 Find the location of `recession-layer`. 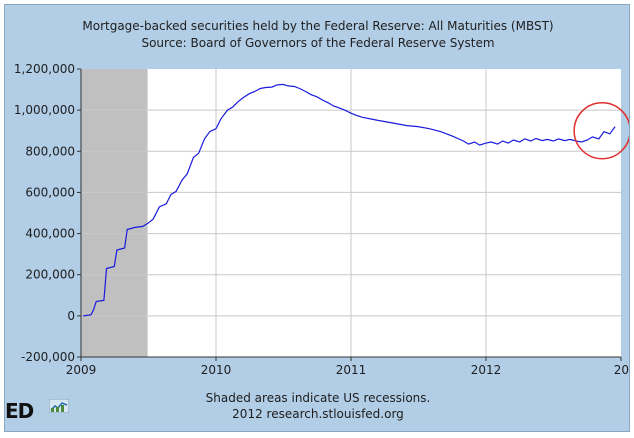

recession-layer is located at coordinates (114, 213).